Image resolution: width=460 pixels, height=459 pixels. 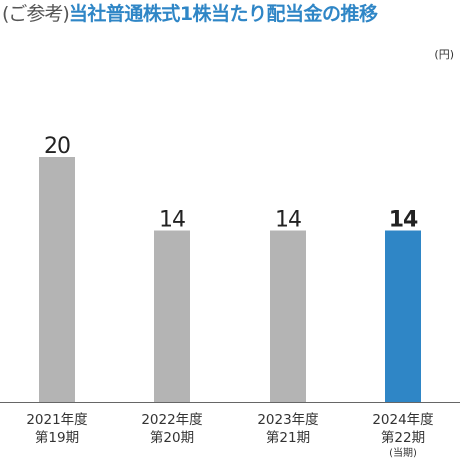 I want to click on x-tick-year-1: 2021年度, so click(x=56, y=420).